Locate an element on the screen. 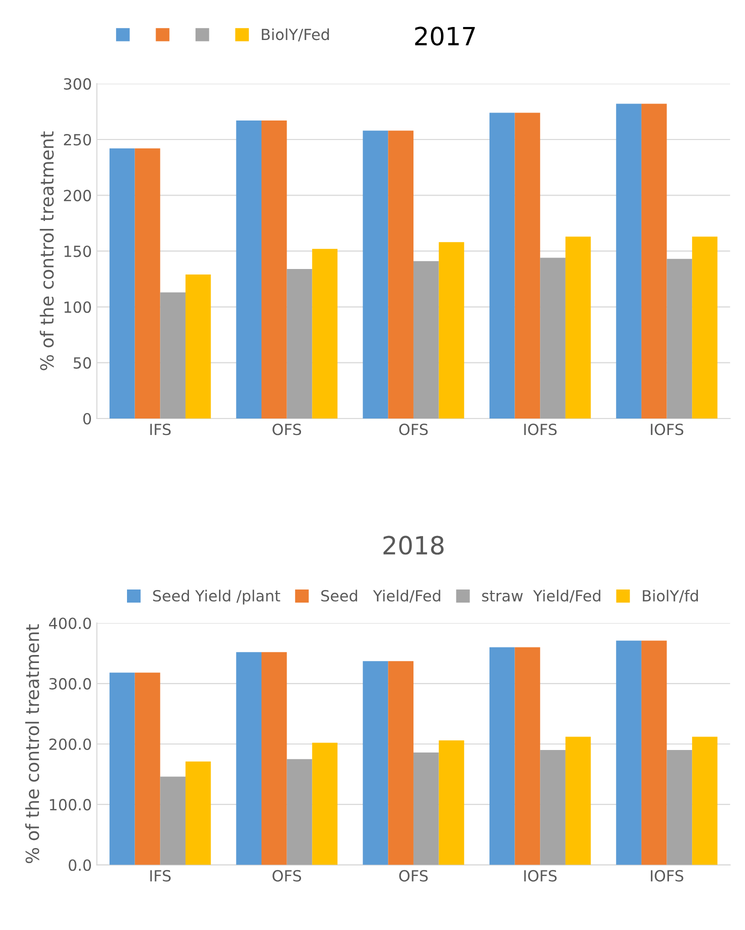 This screenshot has width=745, height=930. y-tick-label: 250 is located at coordinates (77, 140).